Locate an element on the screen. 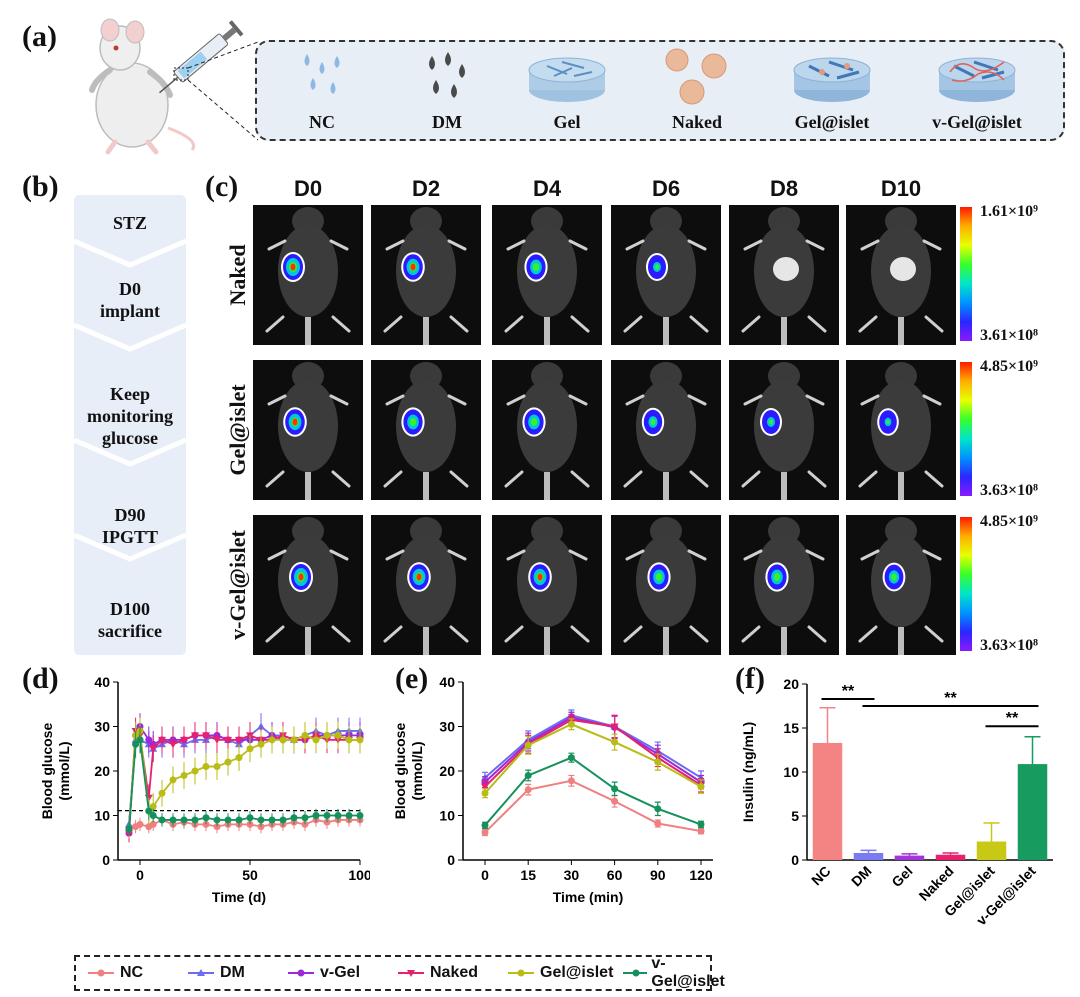 Image resolution: width=1080 pixels, height=997 pixels. y-axis-label: Insulin (ng/mL) is located at coordinates (748, 772).